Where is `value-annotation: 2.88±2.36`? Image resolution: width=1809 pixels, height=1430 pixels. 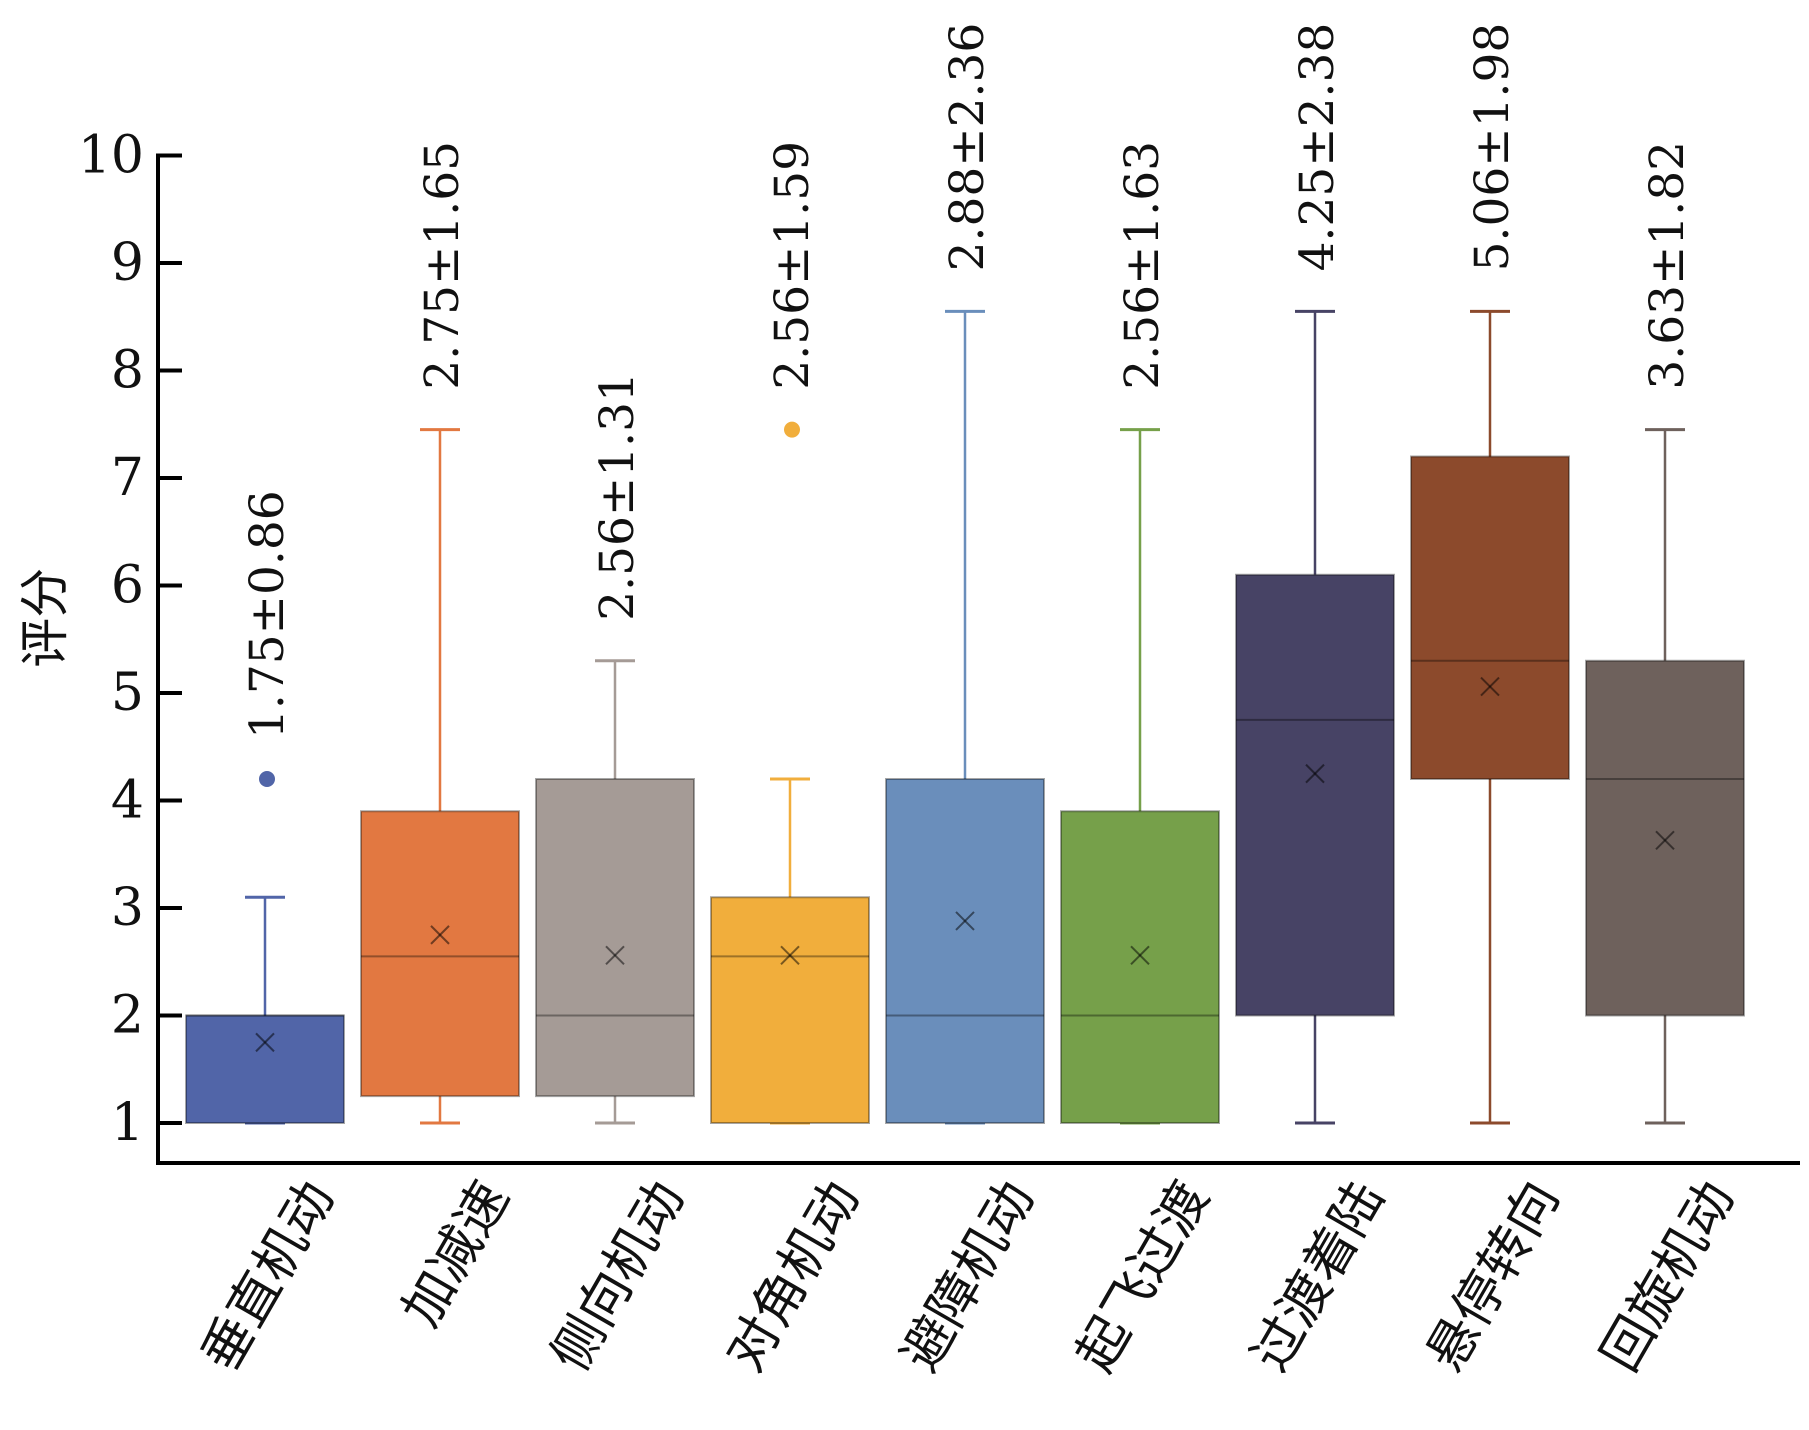 value-annotation: 2.88±2.36 is located at coordinates (967, 147).